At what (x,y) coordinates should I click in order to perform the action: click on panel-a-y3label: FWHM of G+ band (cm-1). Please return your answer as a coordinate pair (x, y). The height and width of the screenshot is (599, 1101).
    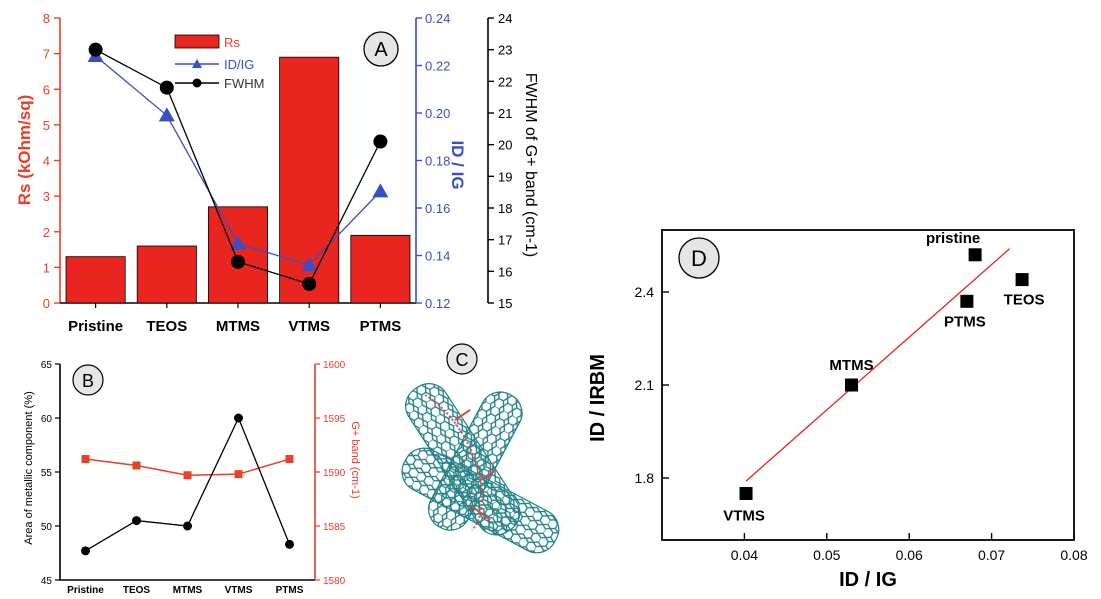
    Looking at the image, I should click on (530, 165).